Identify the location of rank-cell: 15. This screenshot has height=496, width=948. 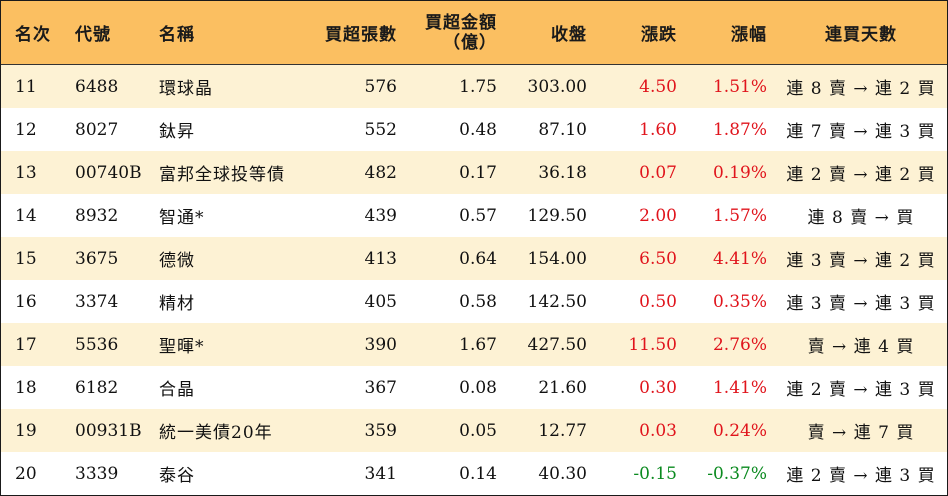
(26, 258).